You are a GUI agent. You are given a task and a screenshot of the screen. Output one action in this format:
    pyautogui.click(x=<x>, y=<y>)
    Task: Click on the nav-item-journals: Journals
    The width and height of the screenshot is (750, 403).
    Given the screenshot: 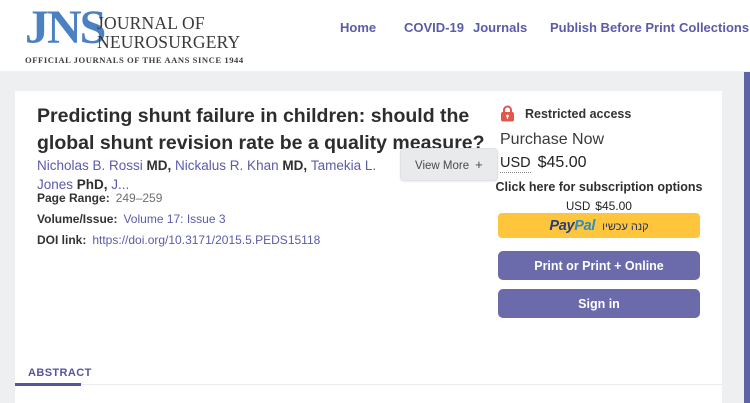 What is the action you would take?
    pyautogui.click(x=500, y=27)
    